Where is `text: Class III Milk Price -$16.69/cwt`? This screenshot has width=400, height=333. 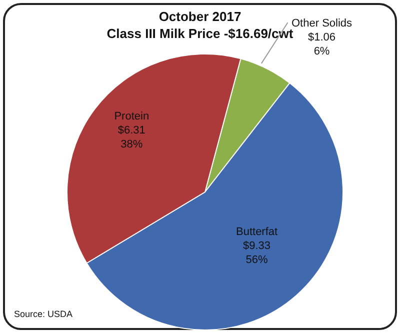
text: Class III Milk Price -$16.69/cwt is located at coordinates (200, 33).